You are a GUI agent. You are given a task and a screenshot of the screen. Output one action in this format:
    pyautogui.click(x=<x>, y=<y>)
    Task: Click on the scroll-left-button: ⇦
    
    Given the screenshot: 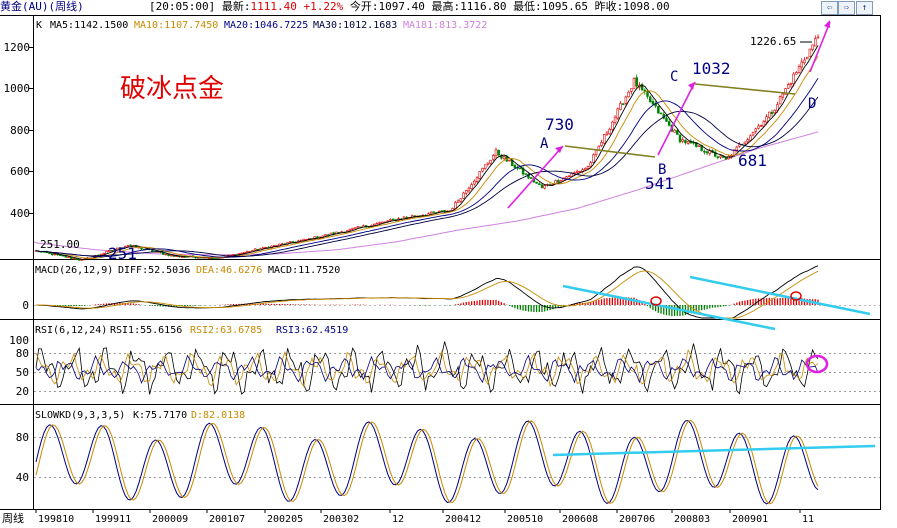 What is the action you would take?
    pyautogui.click(x=829, y=8)
    